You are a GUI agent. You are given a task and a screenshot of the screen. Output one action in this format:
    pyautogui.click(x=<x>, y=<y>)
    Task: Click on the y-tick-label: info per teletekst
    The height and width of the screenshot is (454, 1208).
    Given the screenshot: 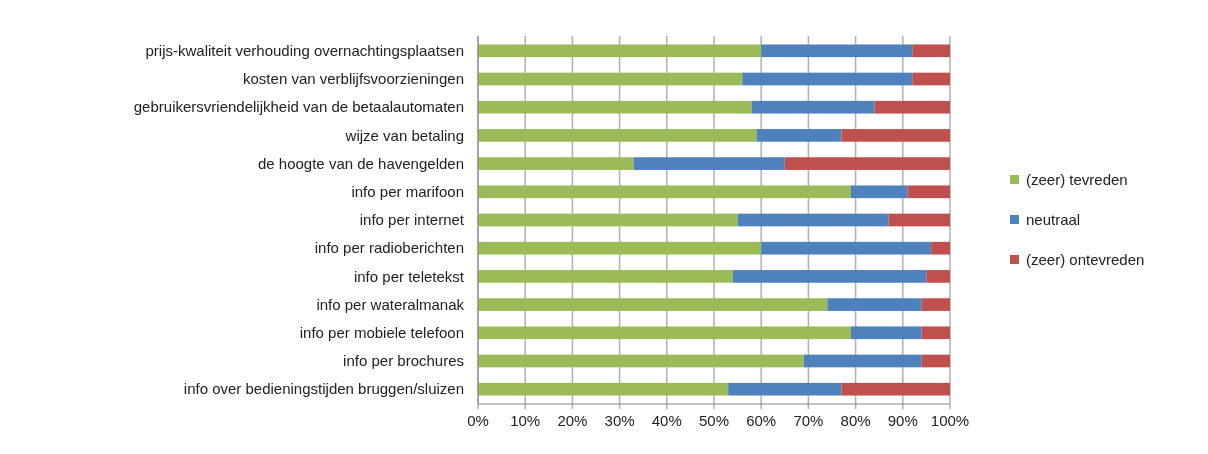 What is the action you would take?
    pyautogui.click(x=409, y=276)
    